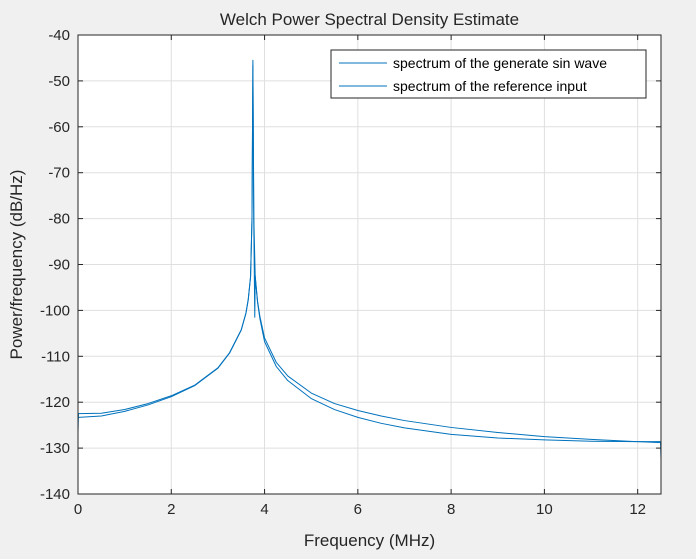  Describe the element at coordinates (637, 509) in the screenshot. I see `x-tick-label: 12` at that location.